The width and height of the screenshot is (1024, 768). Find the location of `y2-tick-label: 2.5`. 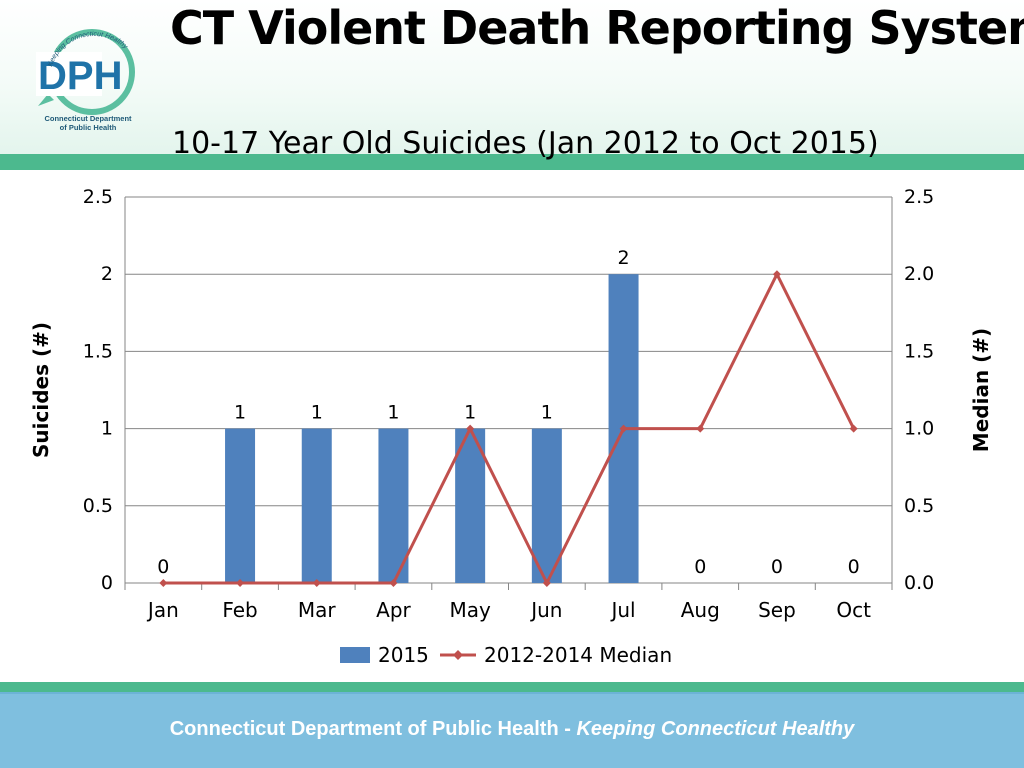

y2-tick-label: 2.5 is located at coordinates (919, 197).